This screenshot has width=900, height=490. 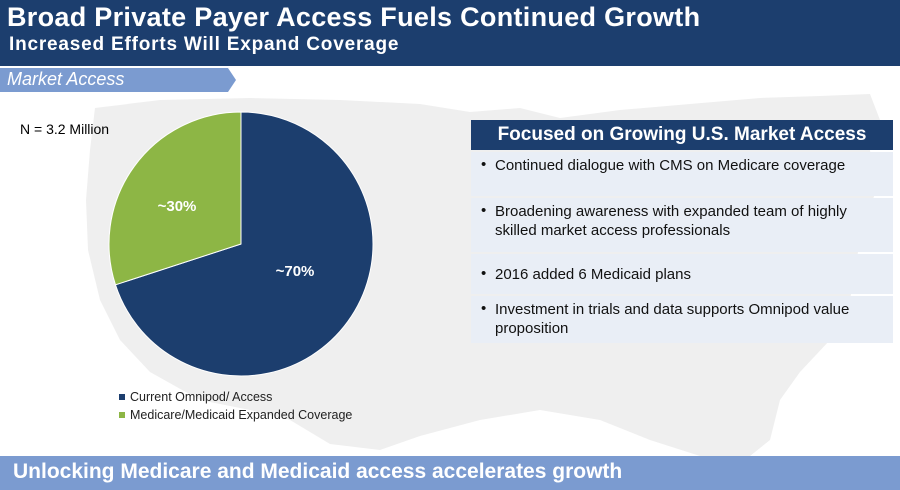 What do you see at coordinates (65, 129) in the screenshot?
I see `chart-annotation: N = 3.2 Million` at bounding box center [65, 129].